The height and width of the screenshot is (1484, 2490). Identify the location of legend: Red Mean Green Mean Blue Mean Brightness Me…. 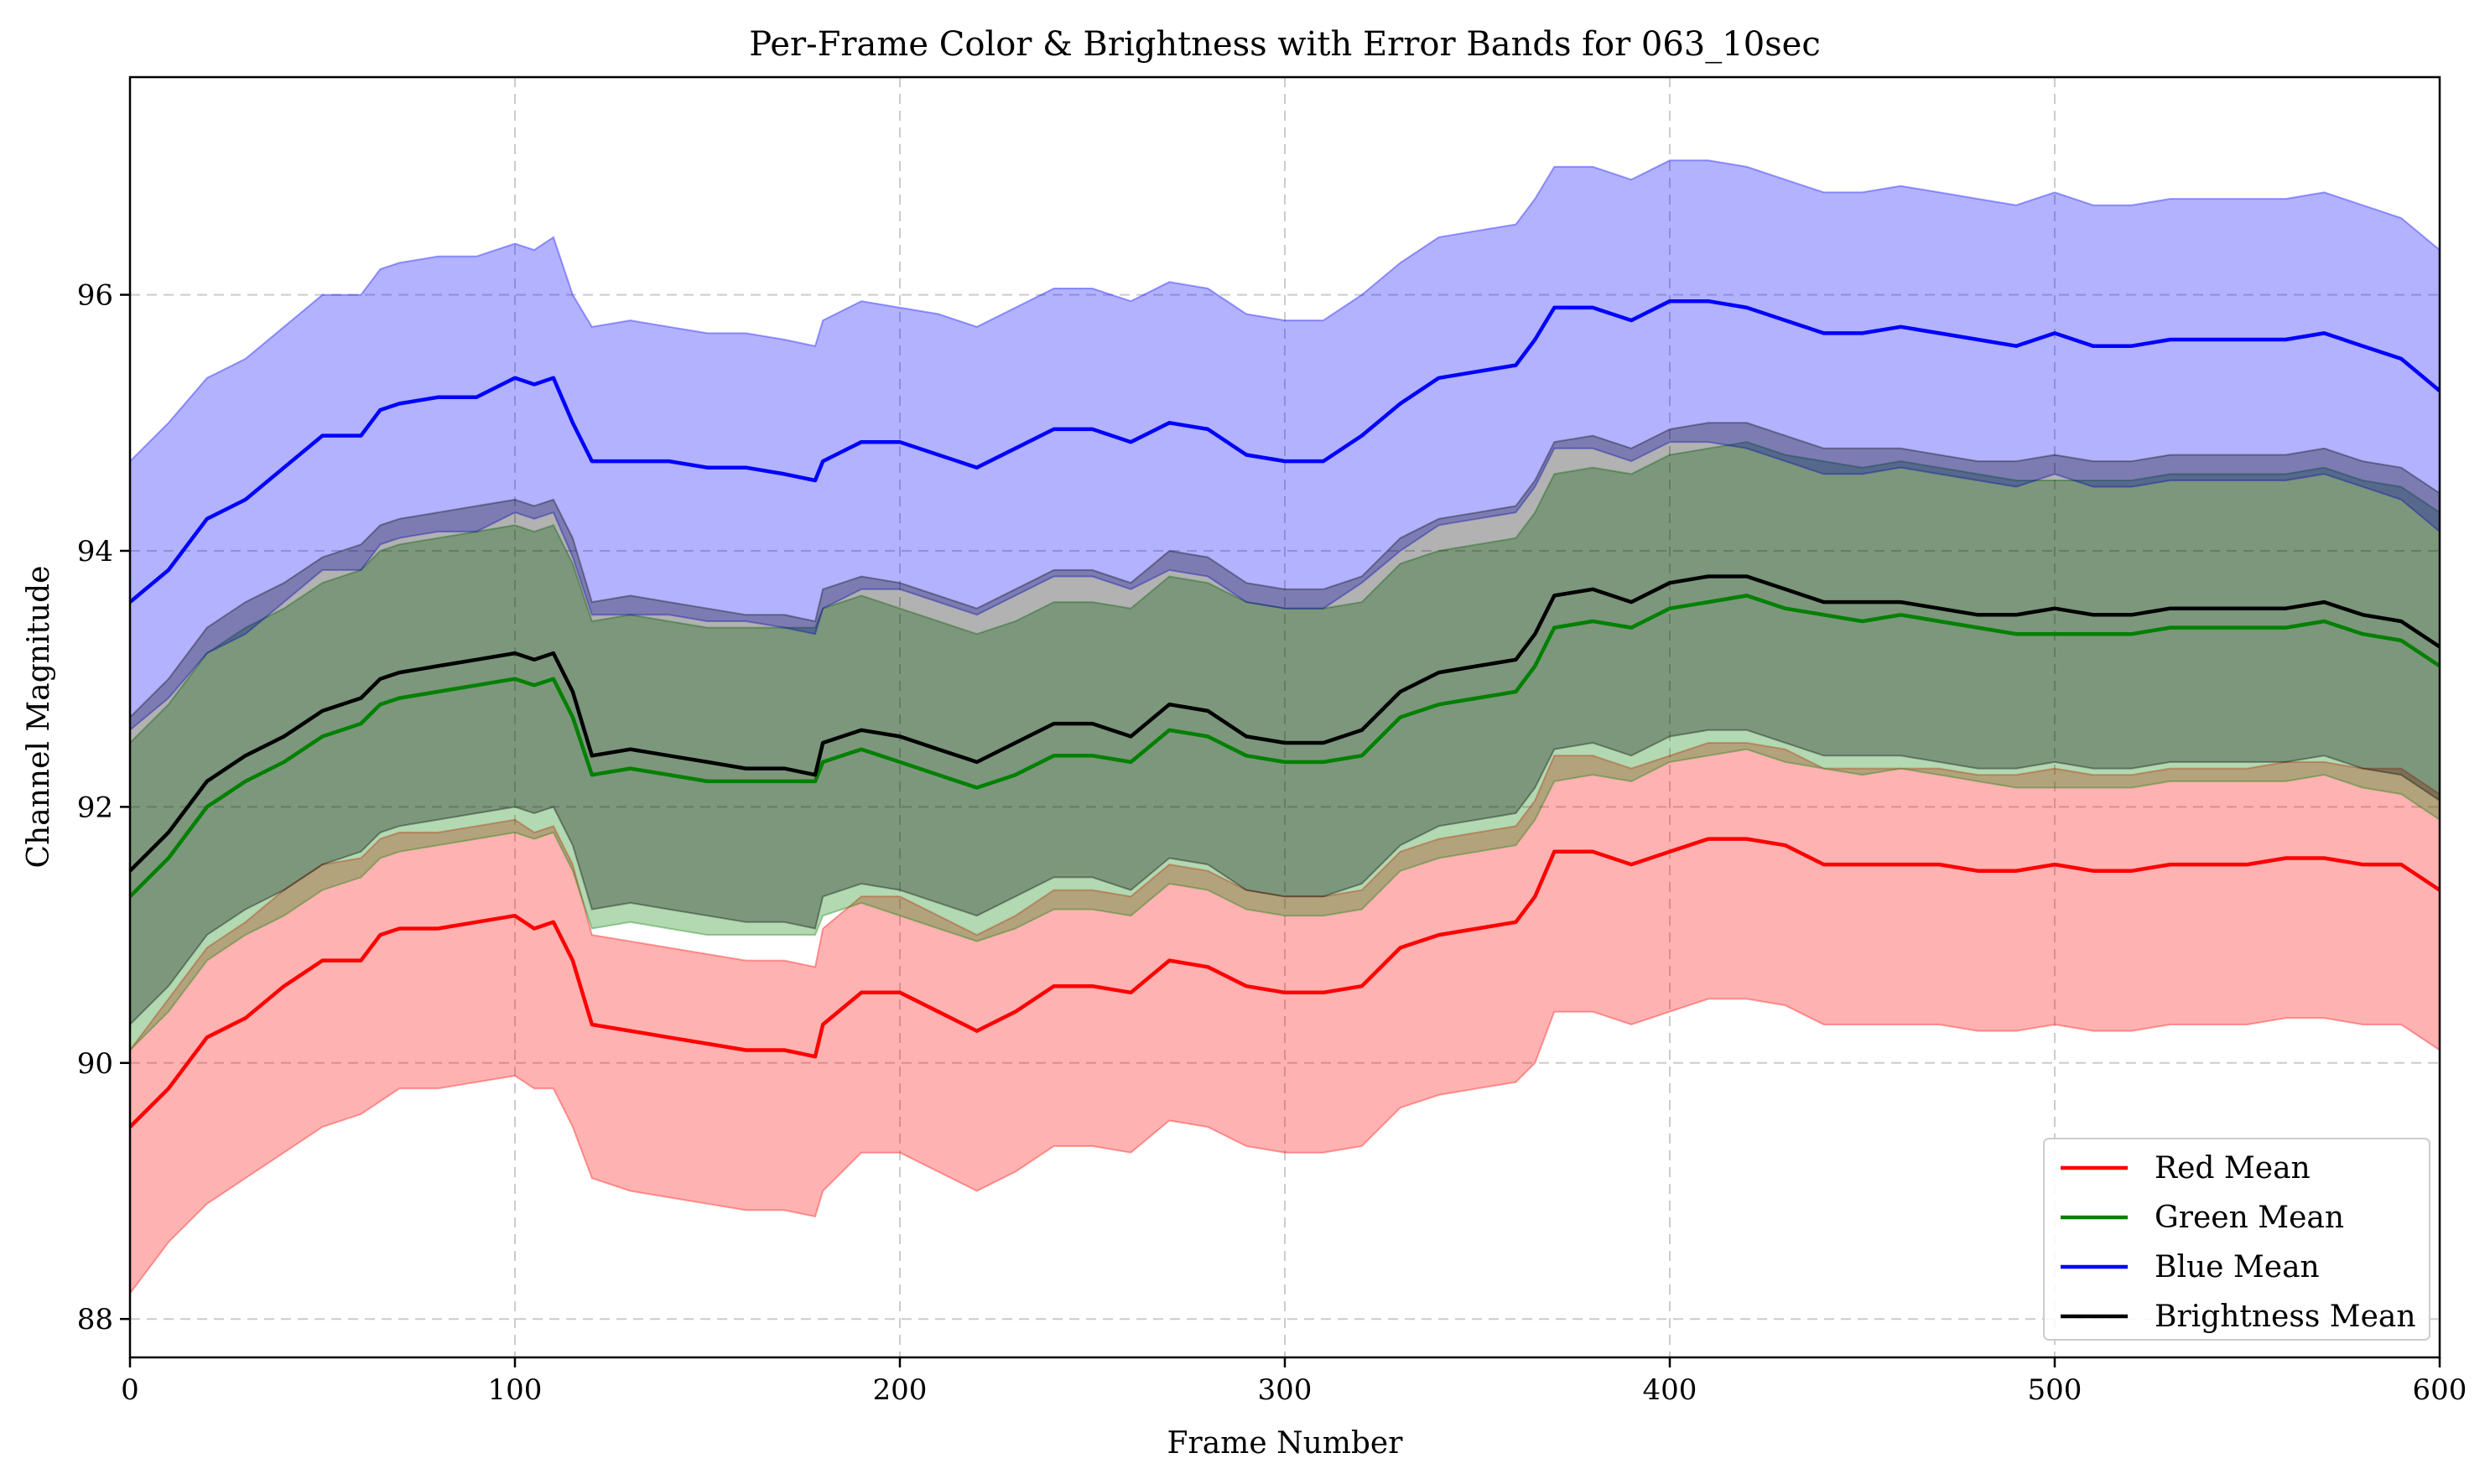
(2236, 1239).